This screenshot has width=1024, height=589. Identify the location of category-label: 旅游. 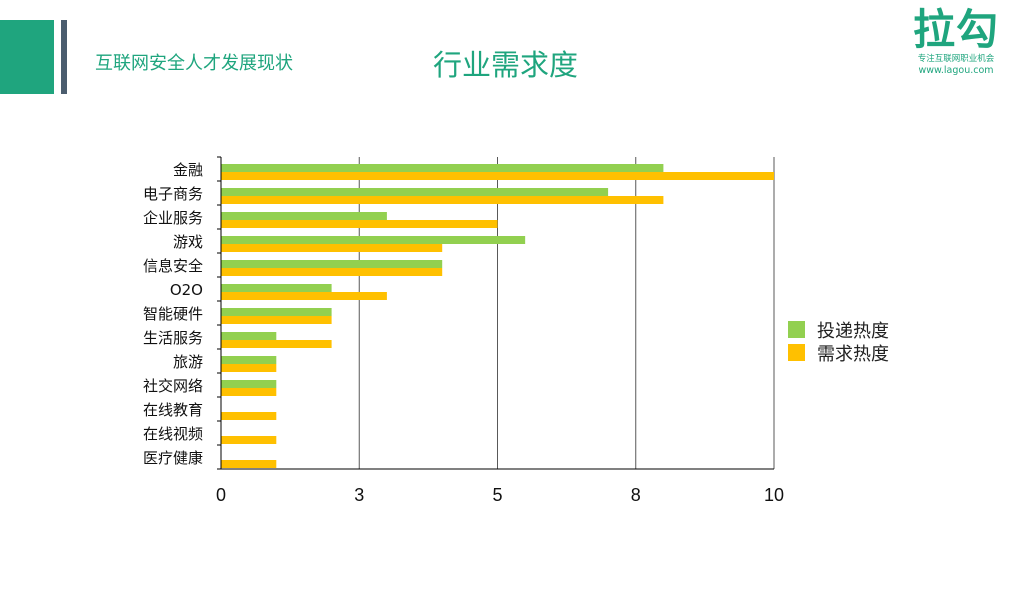
(188, 362).